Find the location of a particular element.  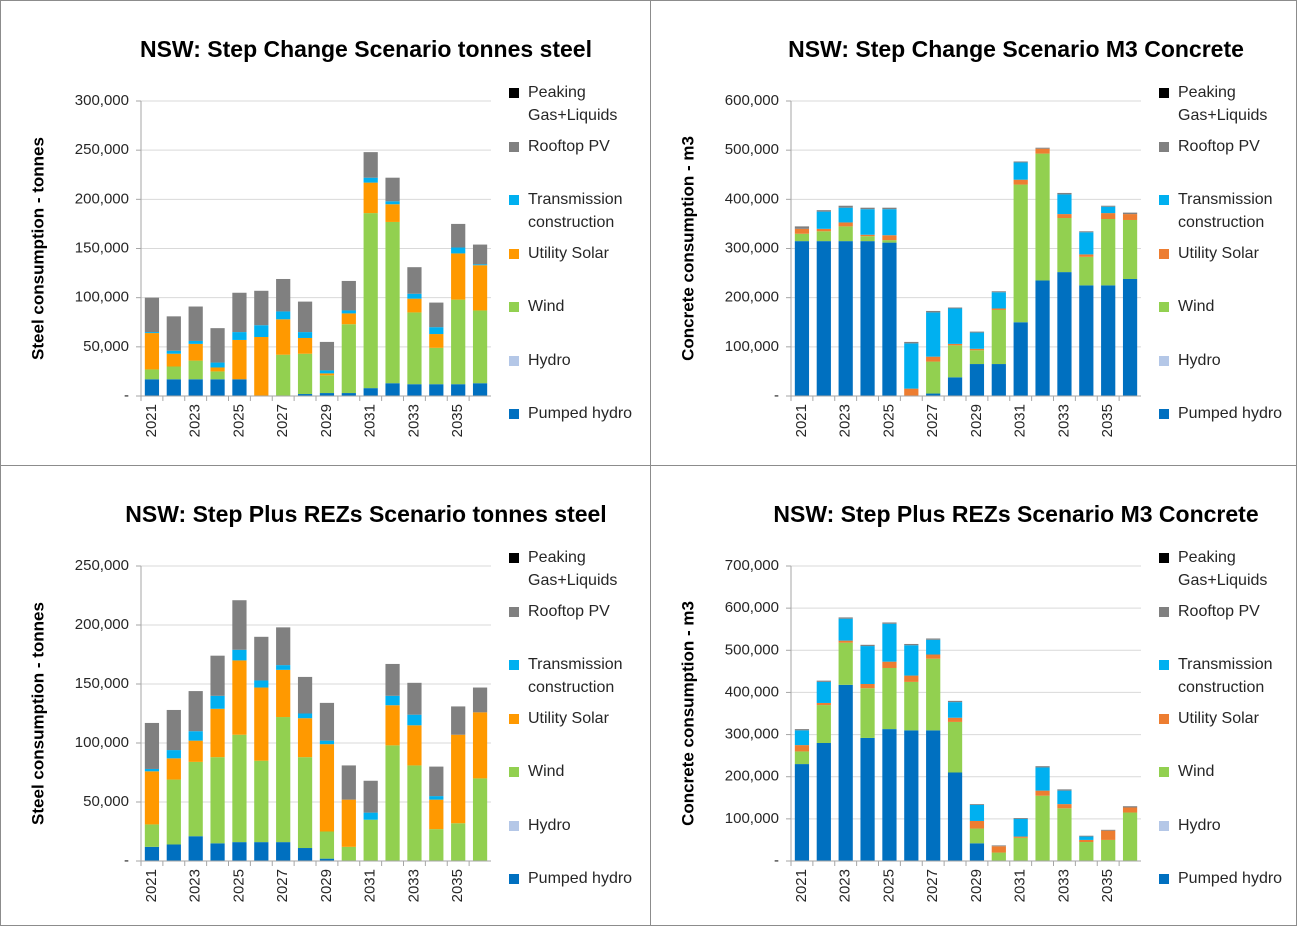

x-tick-label: 2025 is located at coordinates (238, 885).